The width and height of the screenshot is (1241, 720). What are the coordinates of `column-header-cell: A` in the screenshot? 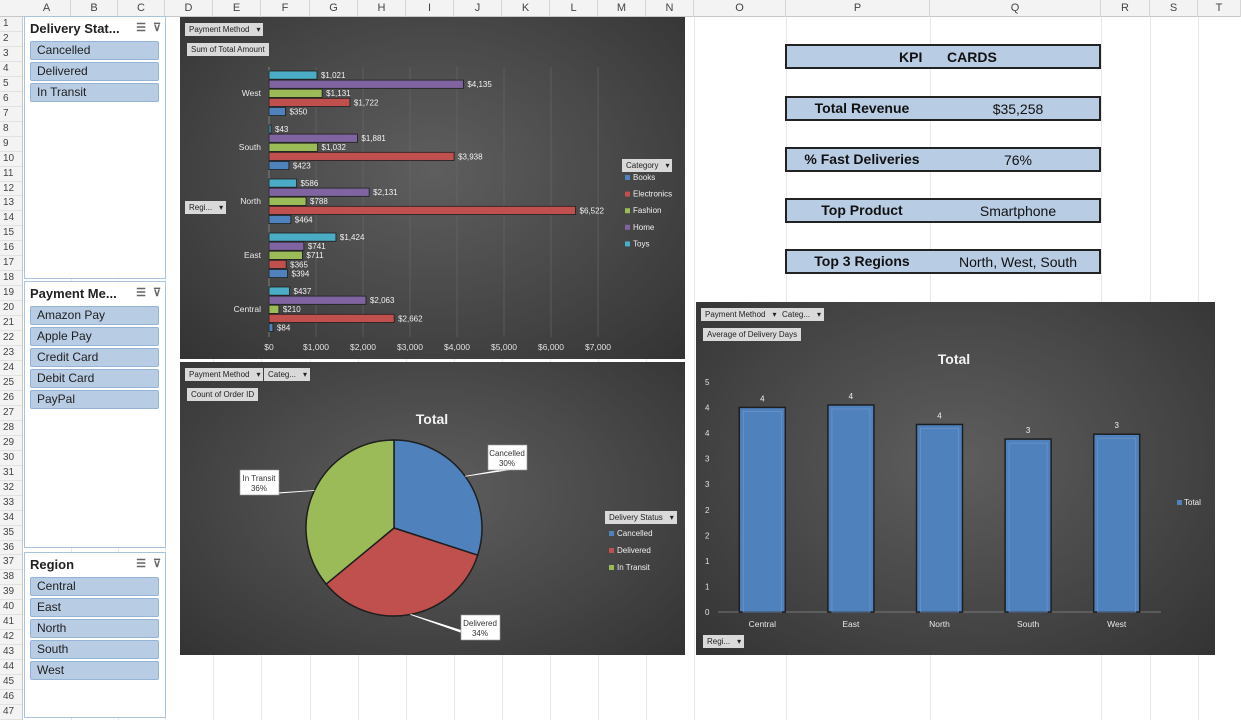 It's located at (47, 8).